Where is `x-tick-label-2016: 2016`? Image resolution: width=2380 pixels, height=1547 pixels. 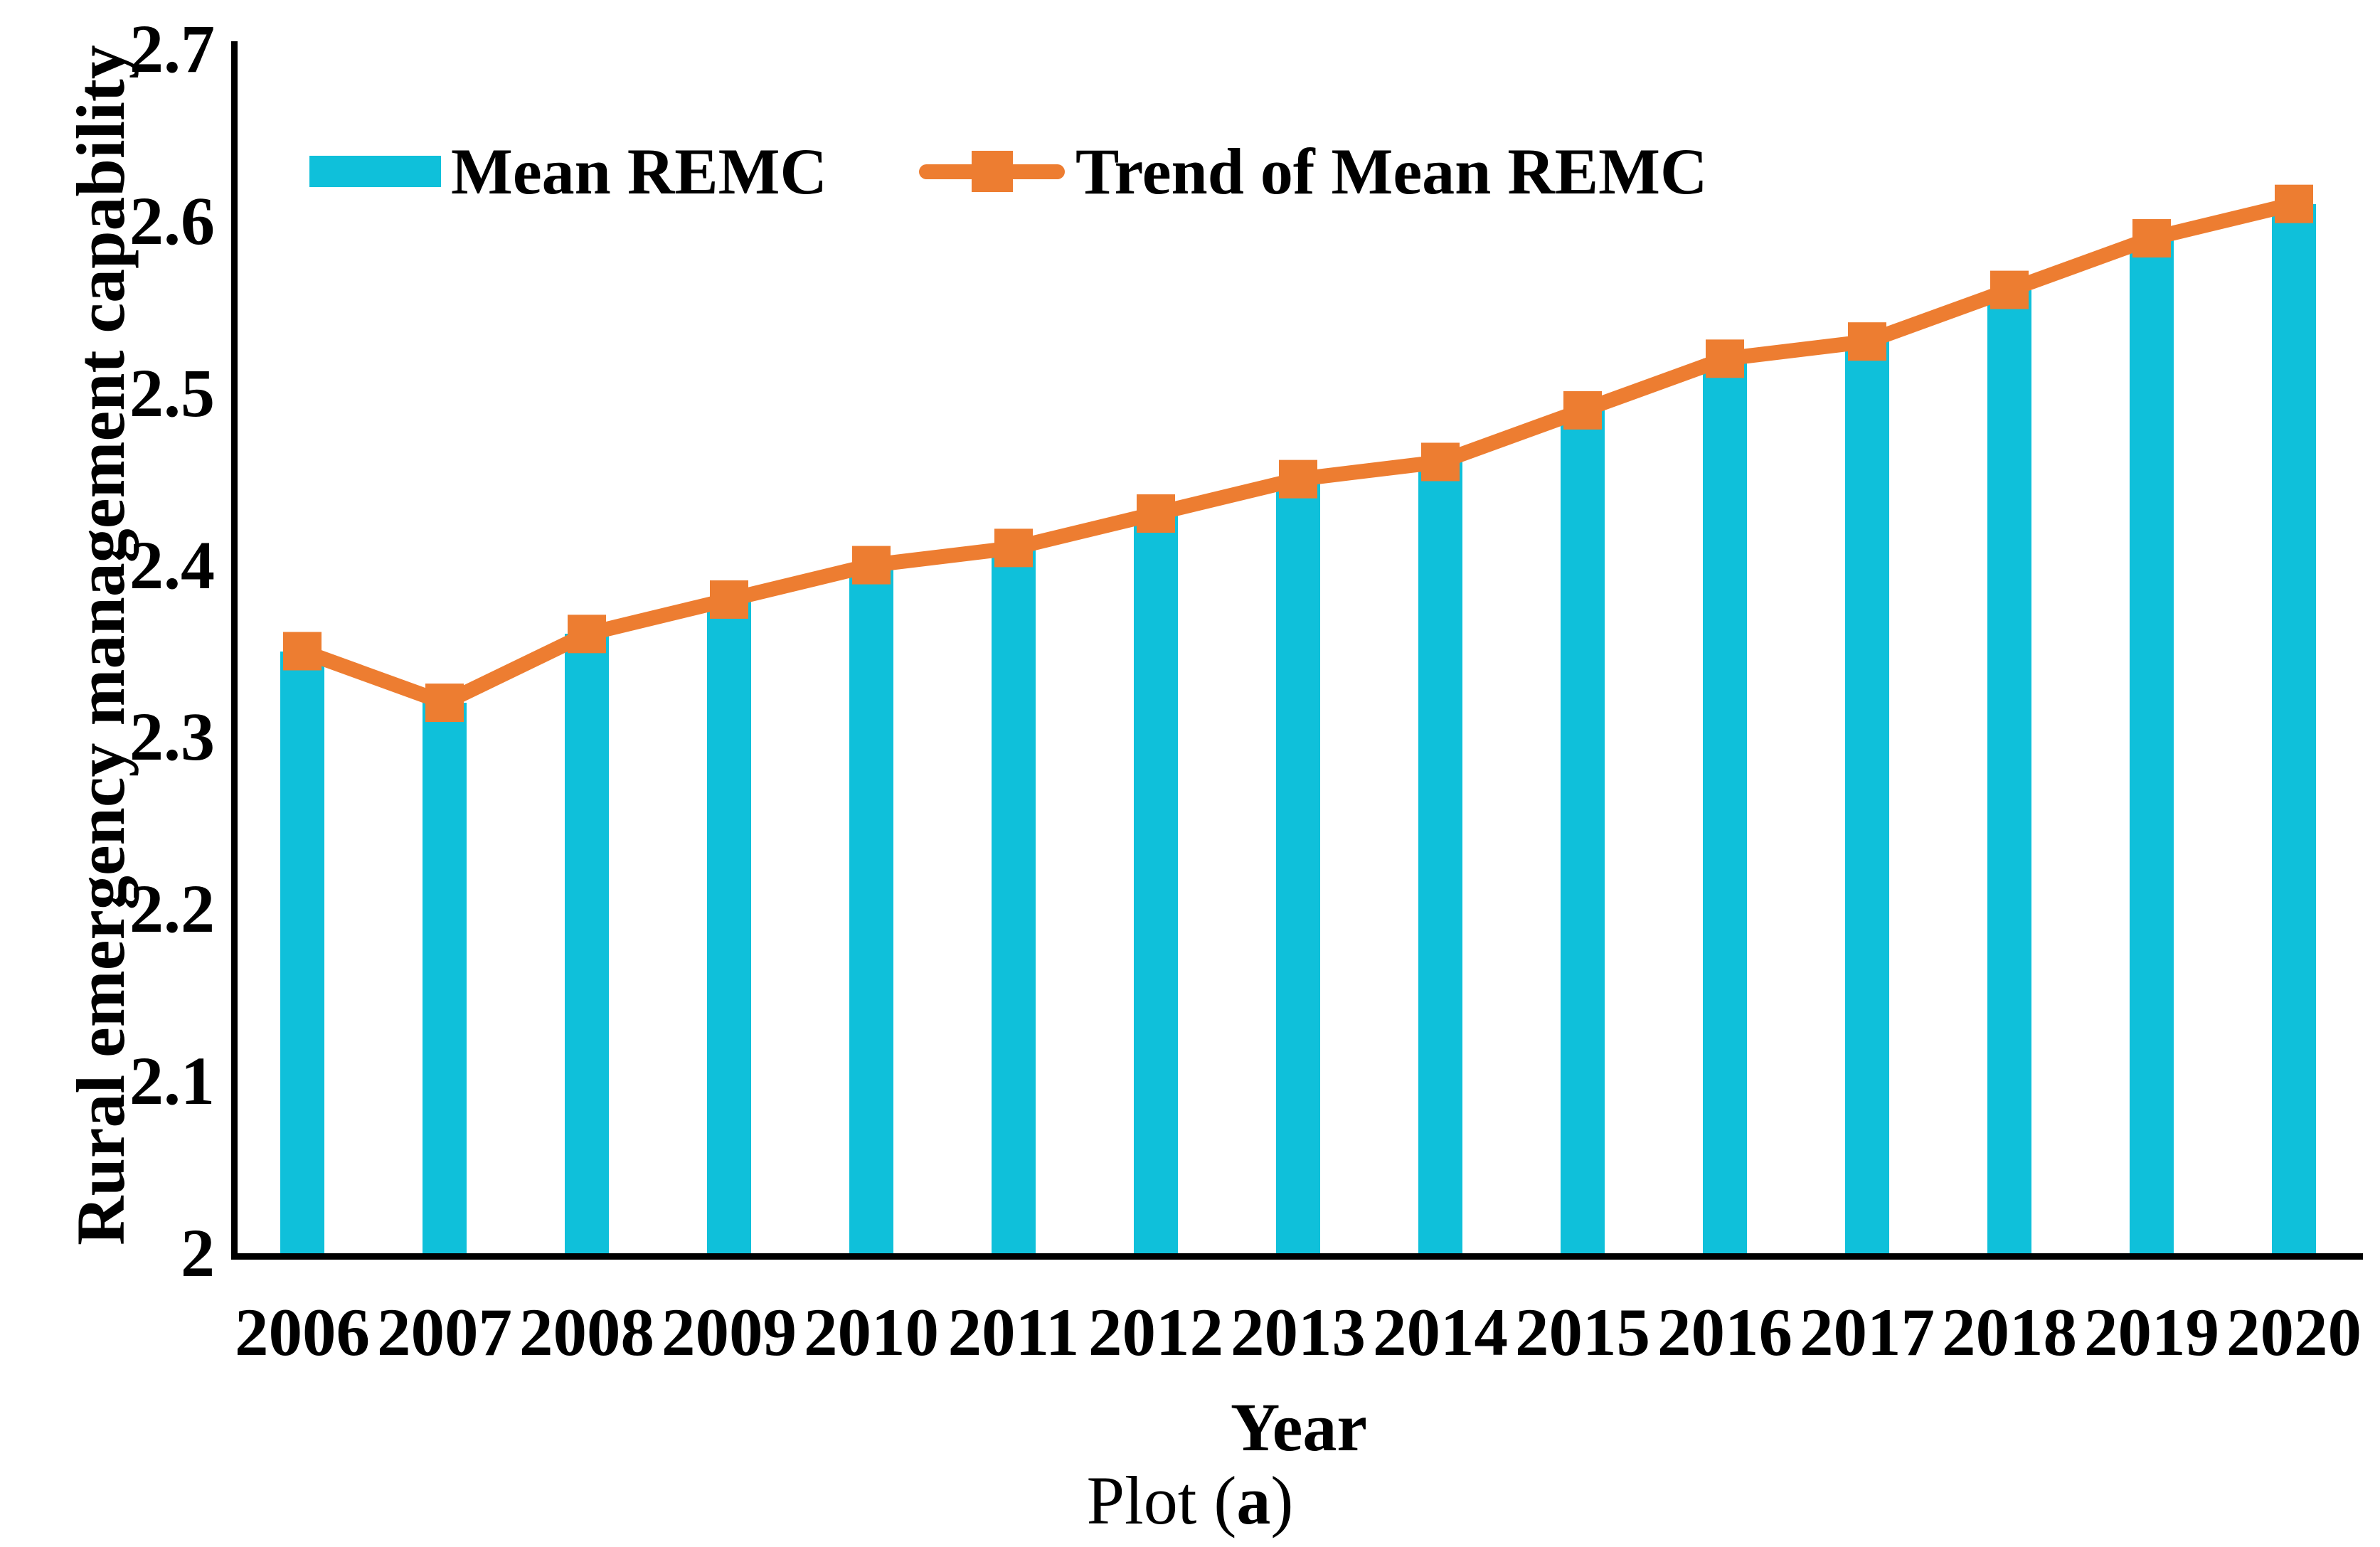 x-tick-label-2016: 2016 is located at coordinates (1724, 1332).